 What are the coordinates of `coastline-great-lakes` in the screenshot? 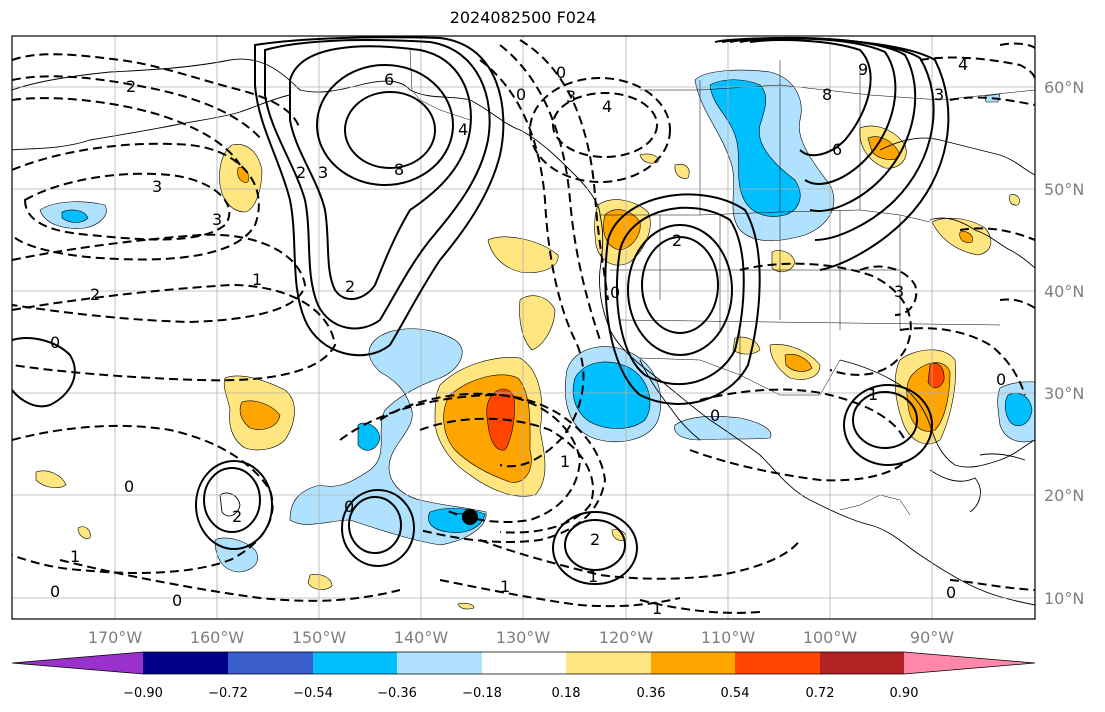 It's located at (982, 243).